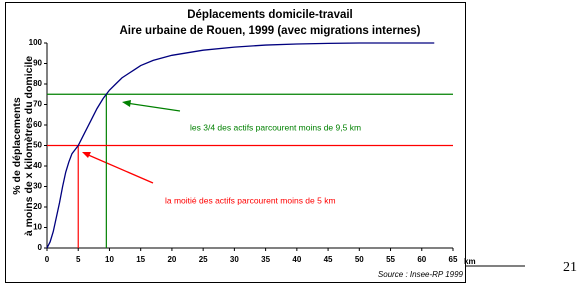  What do you see at coordinates (470, 261) in the screenshot?
I see `x-axis-label: km` at bounding box center [470, 261].